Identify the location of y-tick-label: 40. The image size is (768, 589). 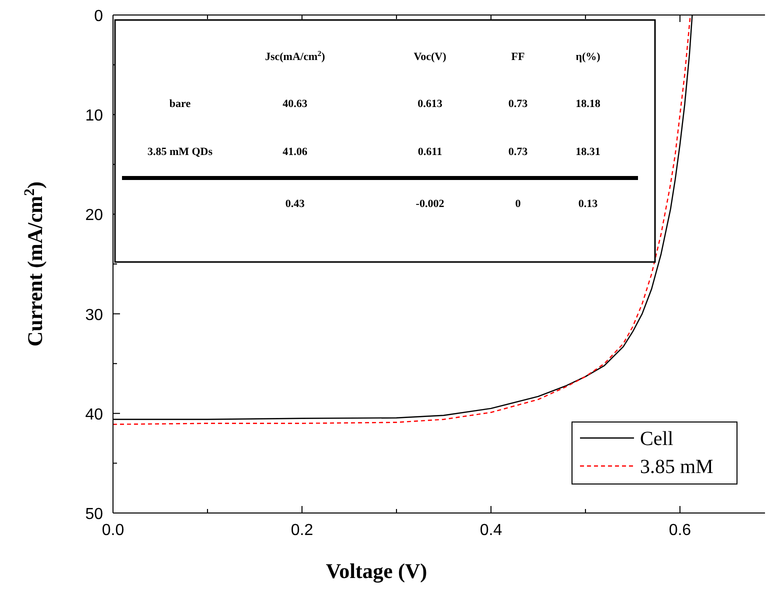
(94, 415).